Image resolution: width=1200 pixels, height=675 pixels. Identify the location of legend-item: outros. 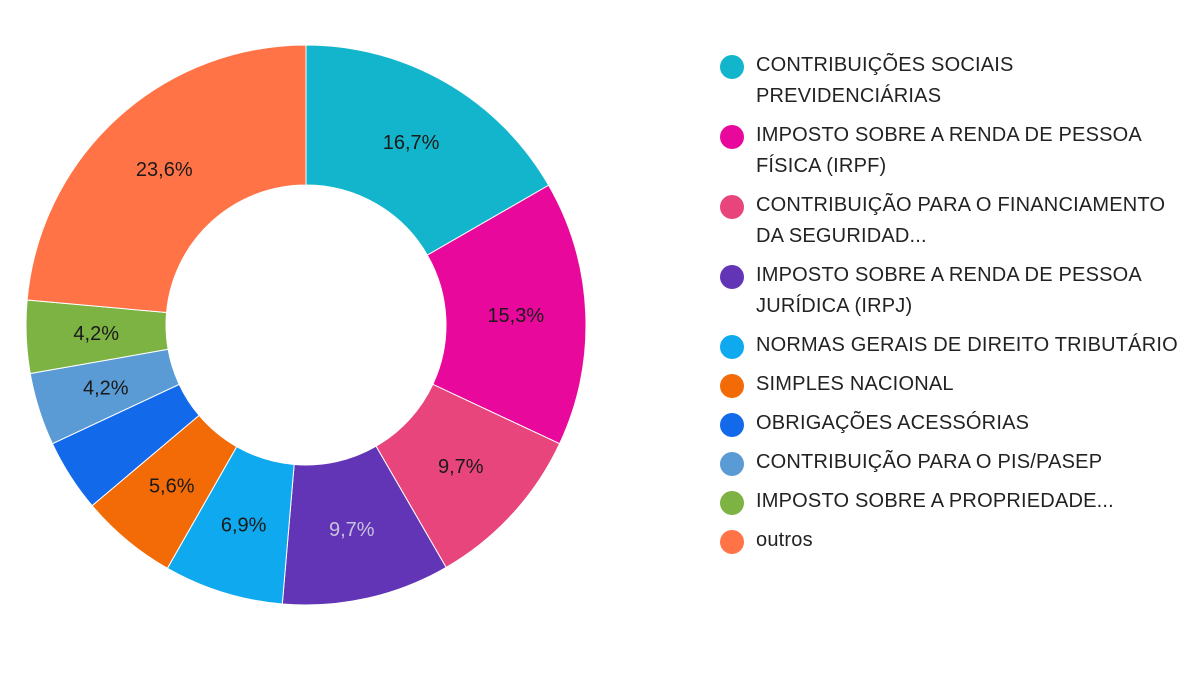
(950, 540).